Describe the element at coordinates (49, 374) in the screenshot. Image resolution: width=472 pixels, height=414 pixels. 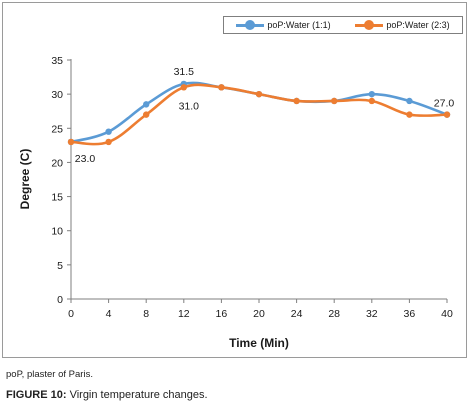
I see `footnote: poP, plaster of Paris.` at that location.